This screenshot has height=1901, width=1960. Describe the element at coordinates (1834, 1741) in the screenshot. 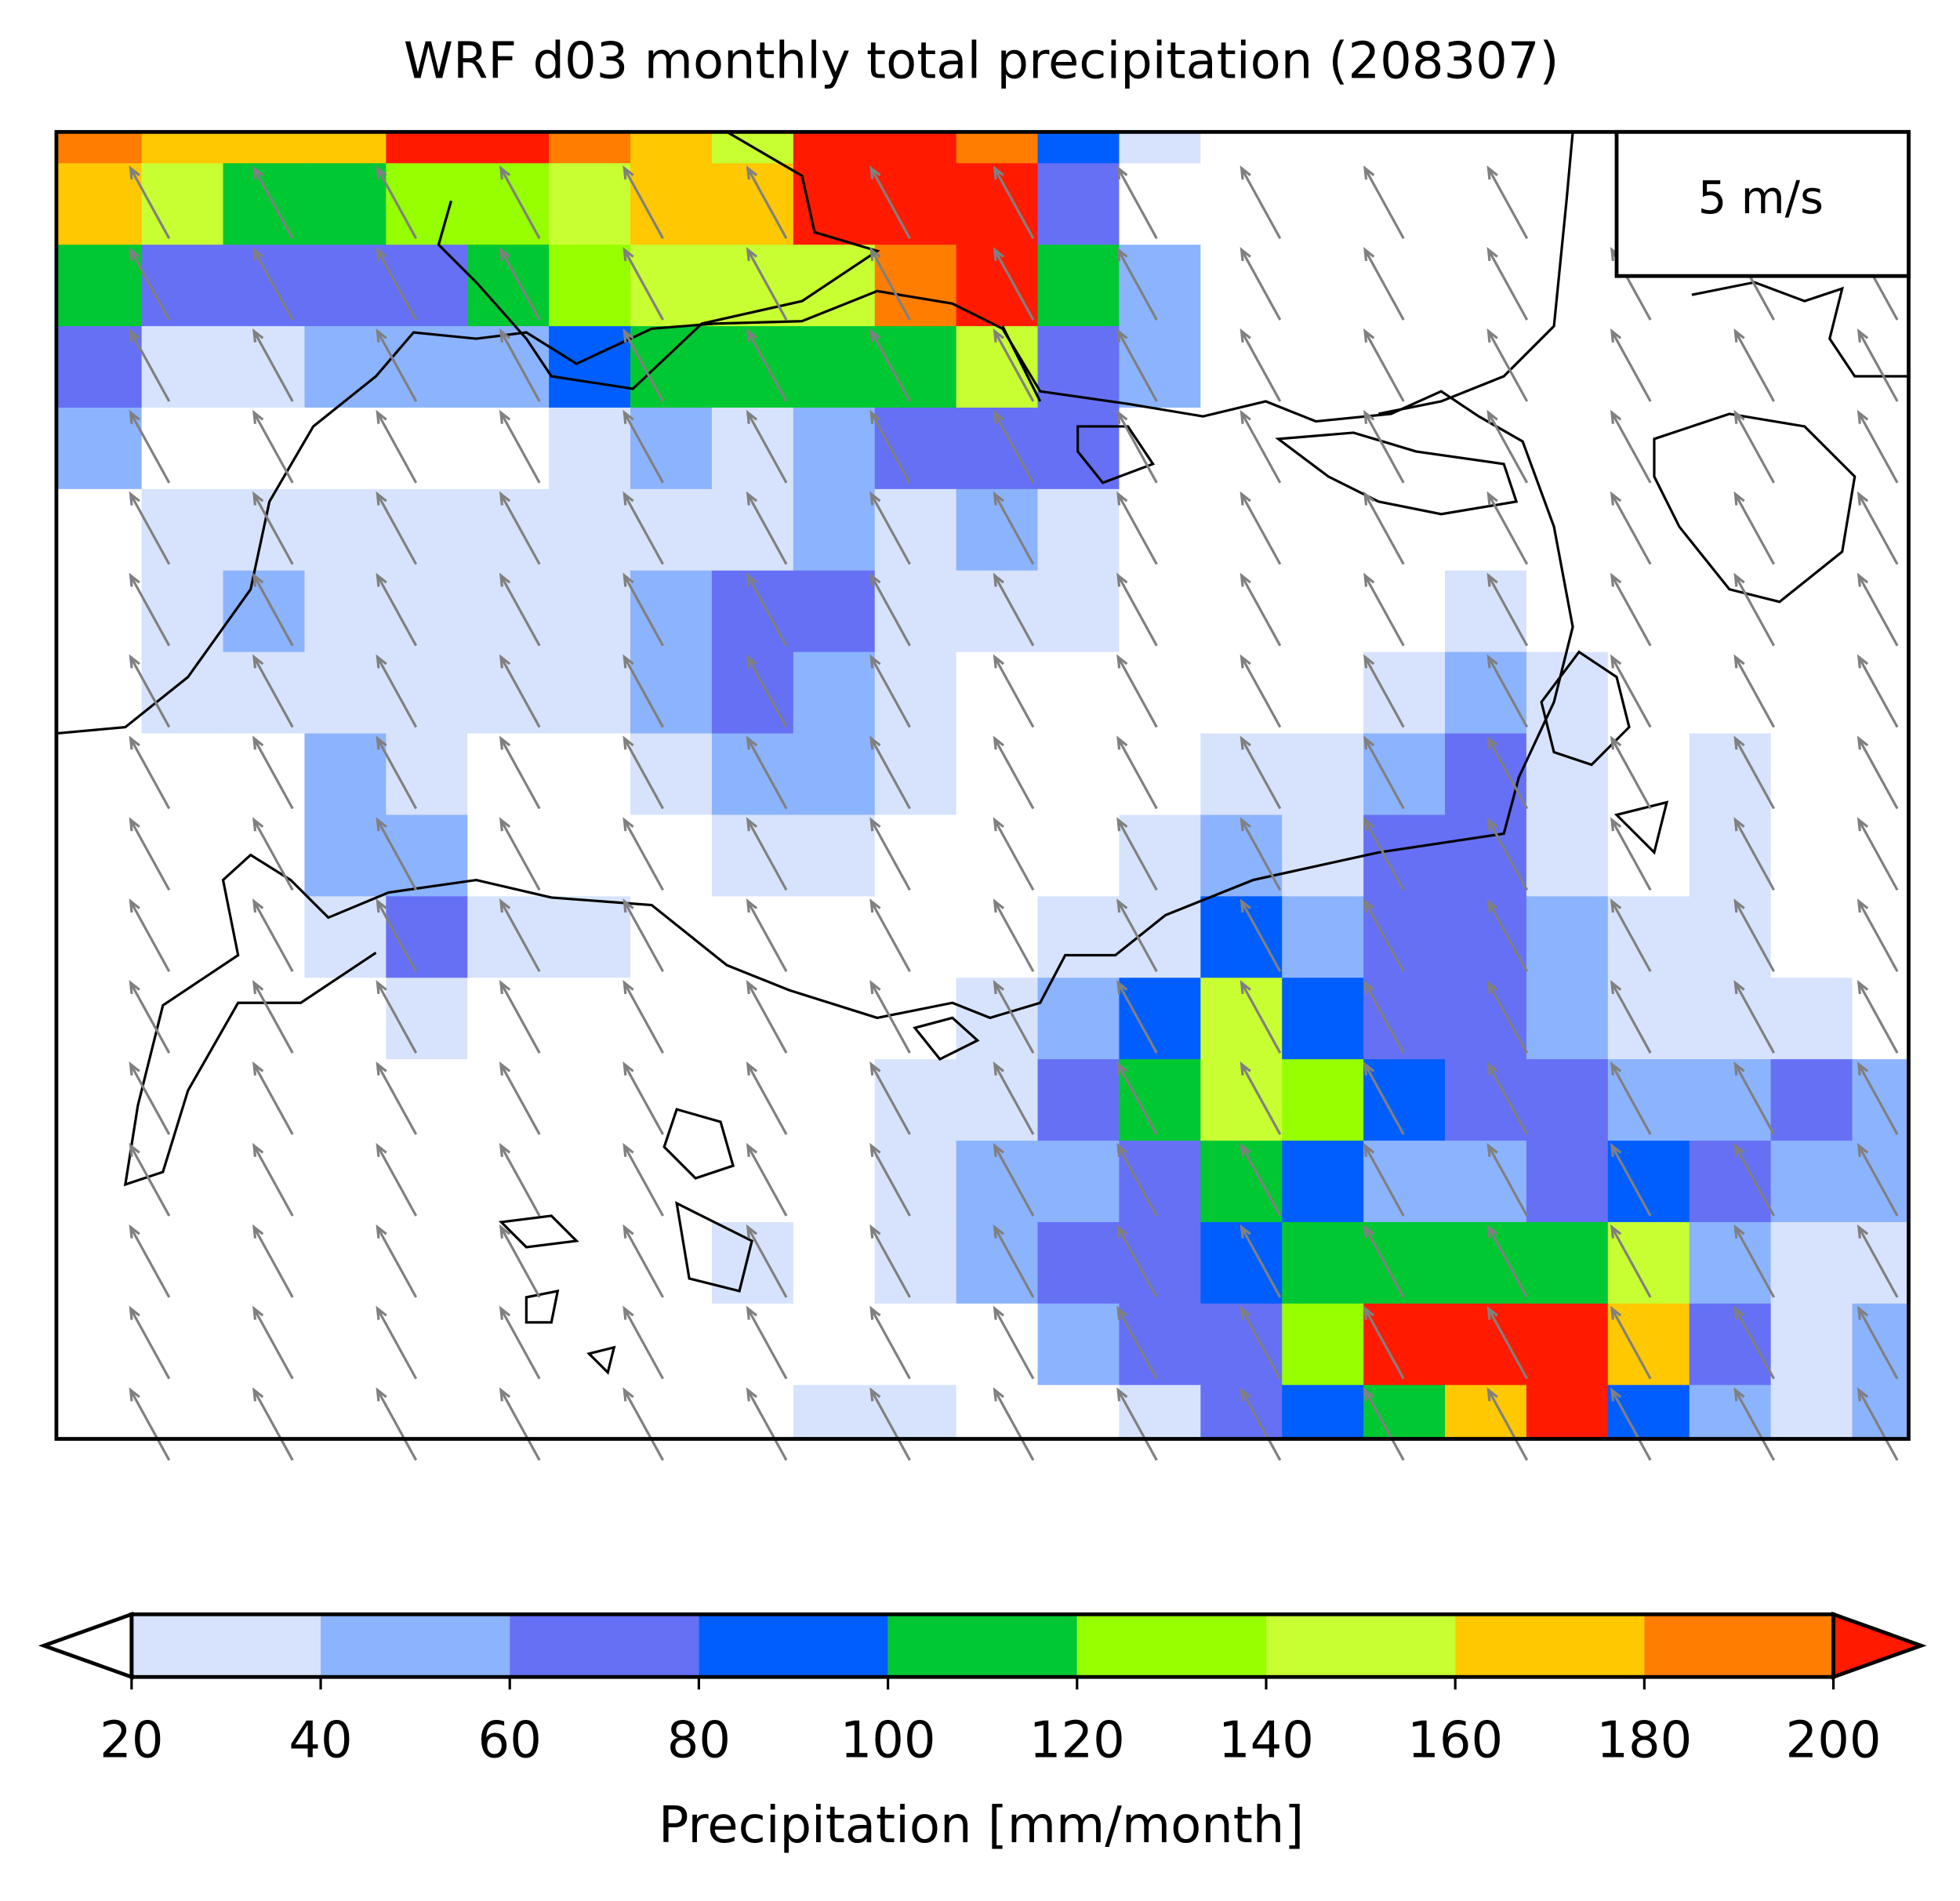

I see `colorbar-tick-label: 200` at that location.